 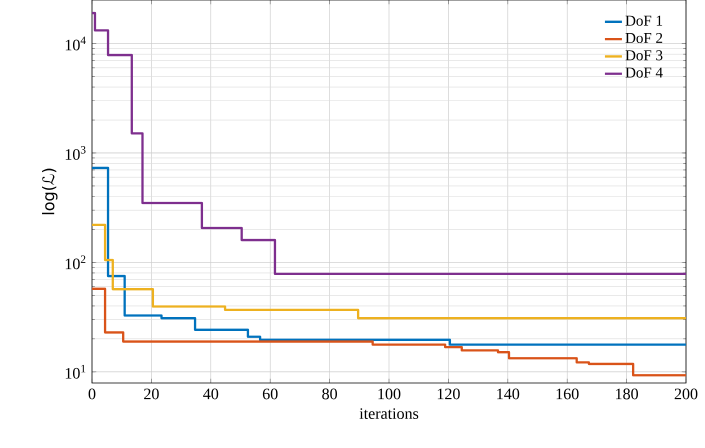 What do you see at coordinates (50, 191) in the screenshot?
I see `y-axis-title: log(ℒ)` at bounding box center [50, 191].